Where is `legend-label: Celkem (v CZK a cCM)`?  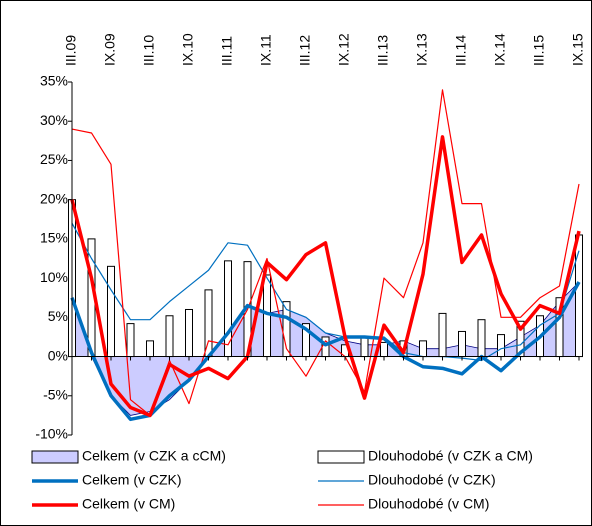
legend-label: Celkem (v CZK a cCM) is located at coordinates (154, 456).